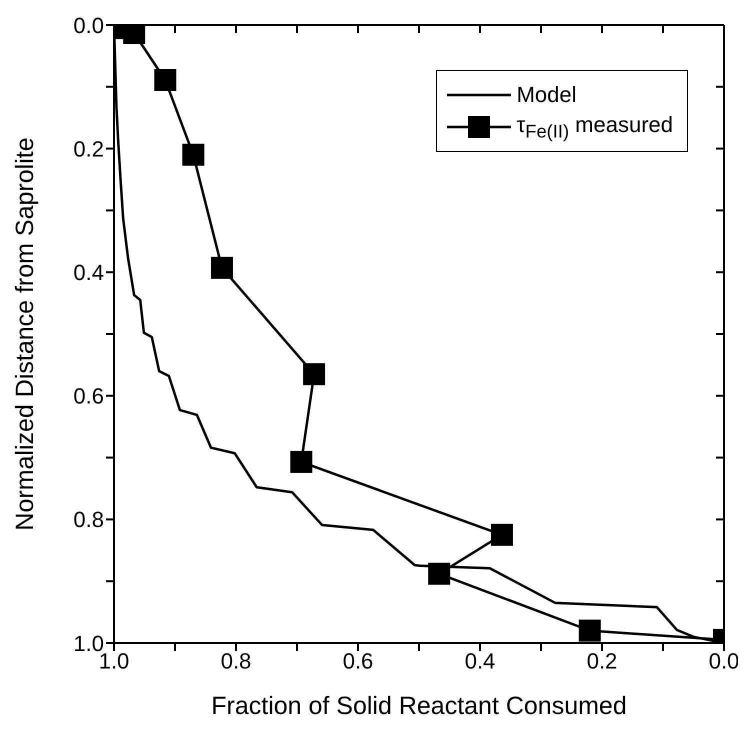 The image size is (746, 734). What do you see at coordinates (88, 519) in the screenshot?
I see `y-tick-label: 0.8` at bounding box center [88, 519].